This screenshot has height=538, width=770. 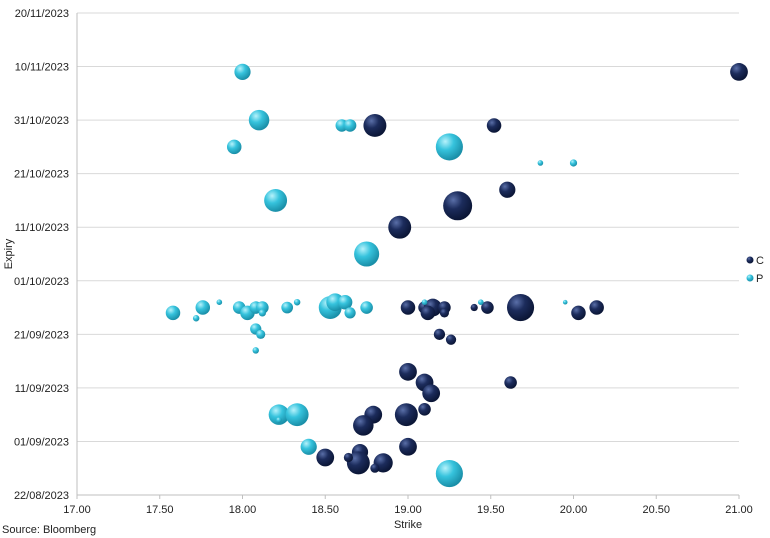 I want to click on x-tick-label: 20.50, so click(x=656, y=510).